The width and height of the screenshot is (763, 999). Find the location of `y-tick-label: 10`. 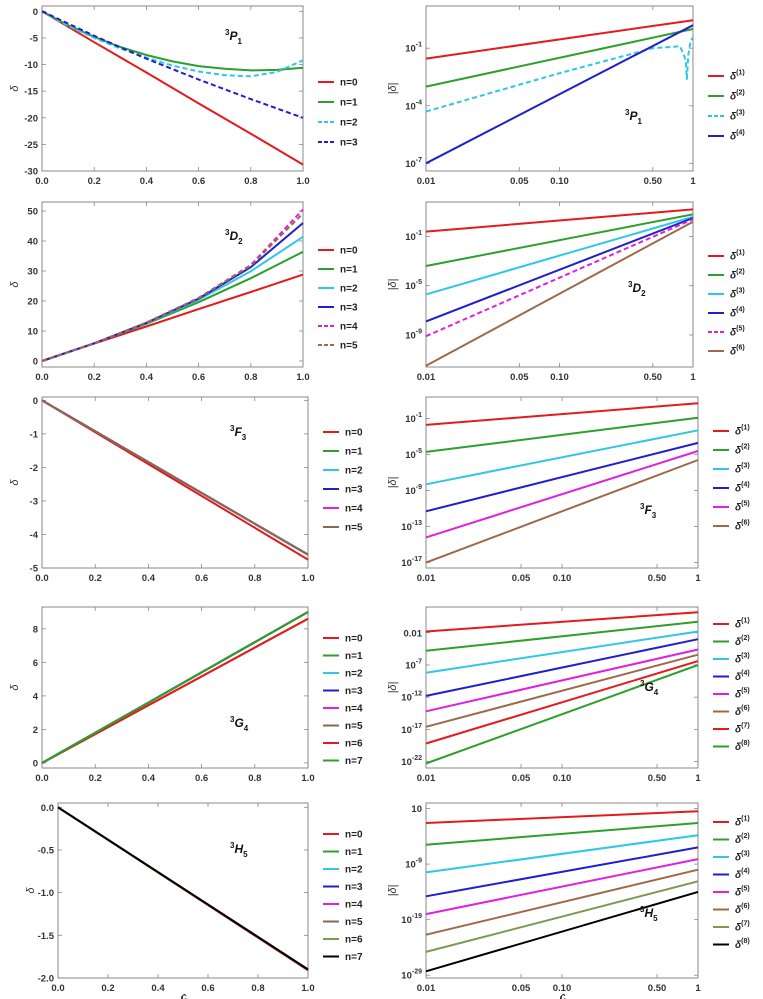

y-tick-label: 10 is located at coordinates (32, 332).